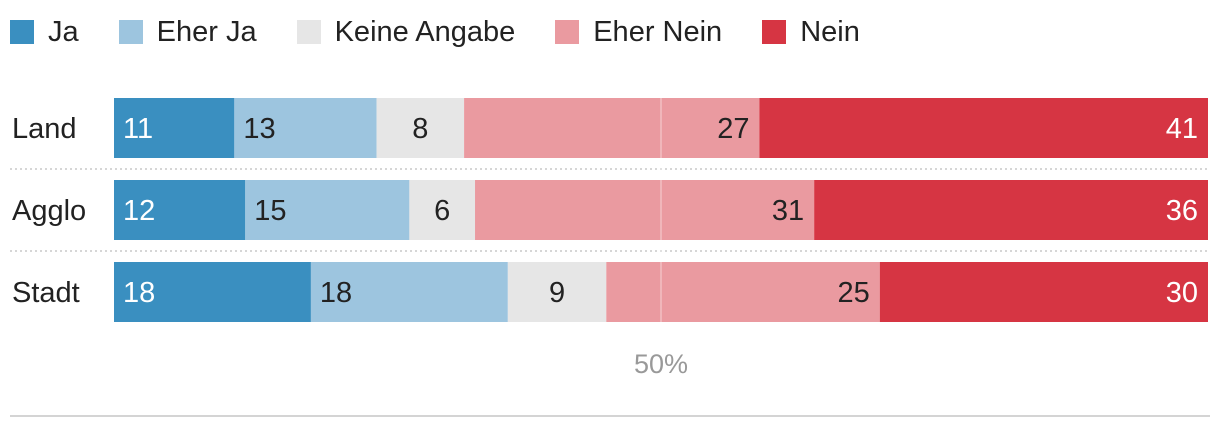 This screenshot has height=428, width=1220. I want to click on legend-label-nein: Nein, so click(830, 32).